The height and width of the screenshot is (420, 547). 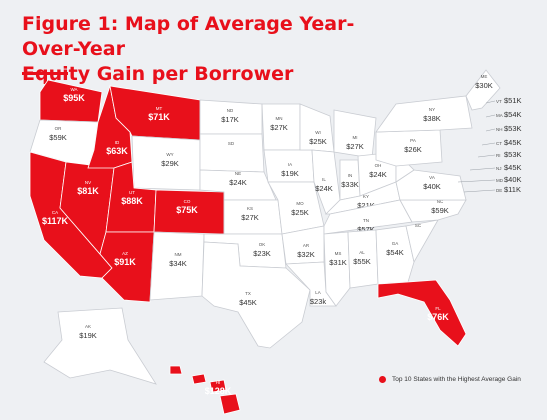 What do you see at coordinates (355, 134) in the screenshot?
I see `state-mi: MI $27K` at bounding box center [355, 134].